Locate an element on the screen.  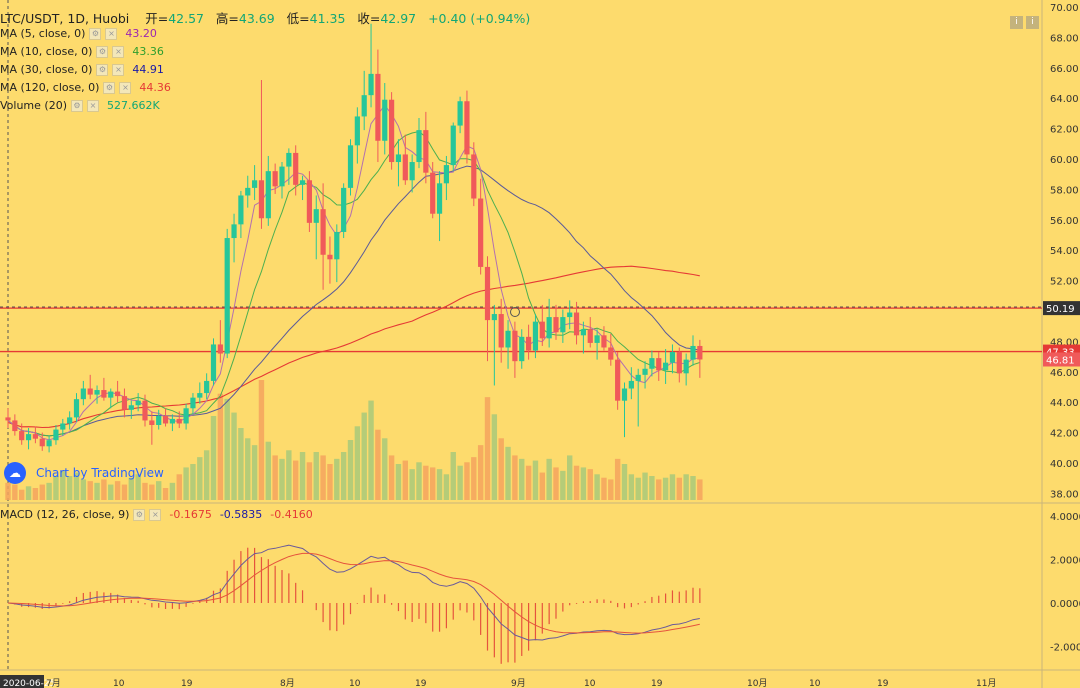
legend-volume: Volume (20) ⚙ × 527.662K is located at coordinates (80, 105).